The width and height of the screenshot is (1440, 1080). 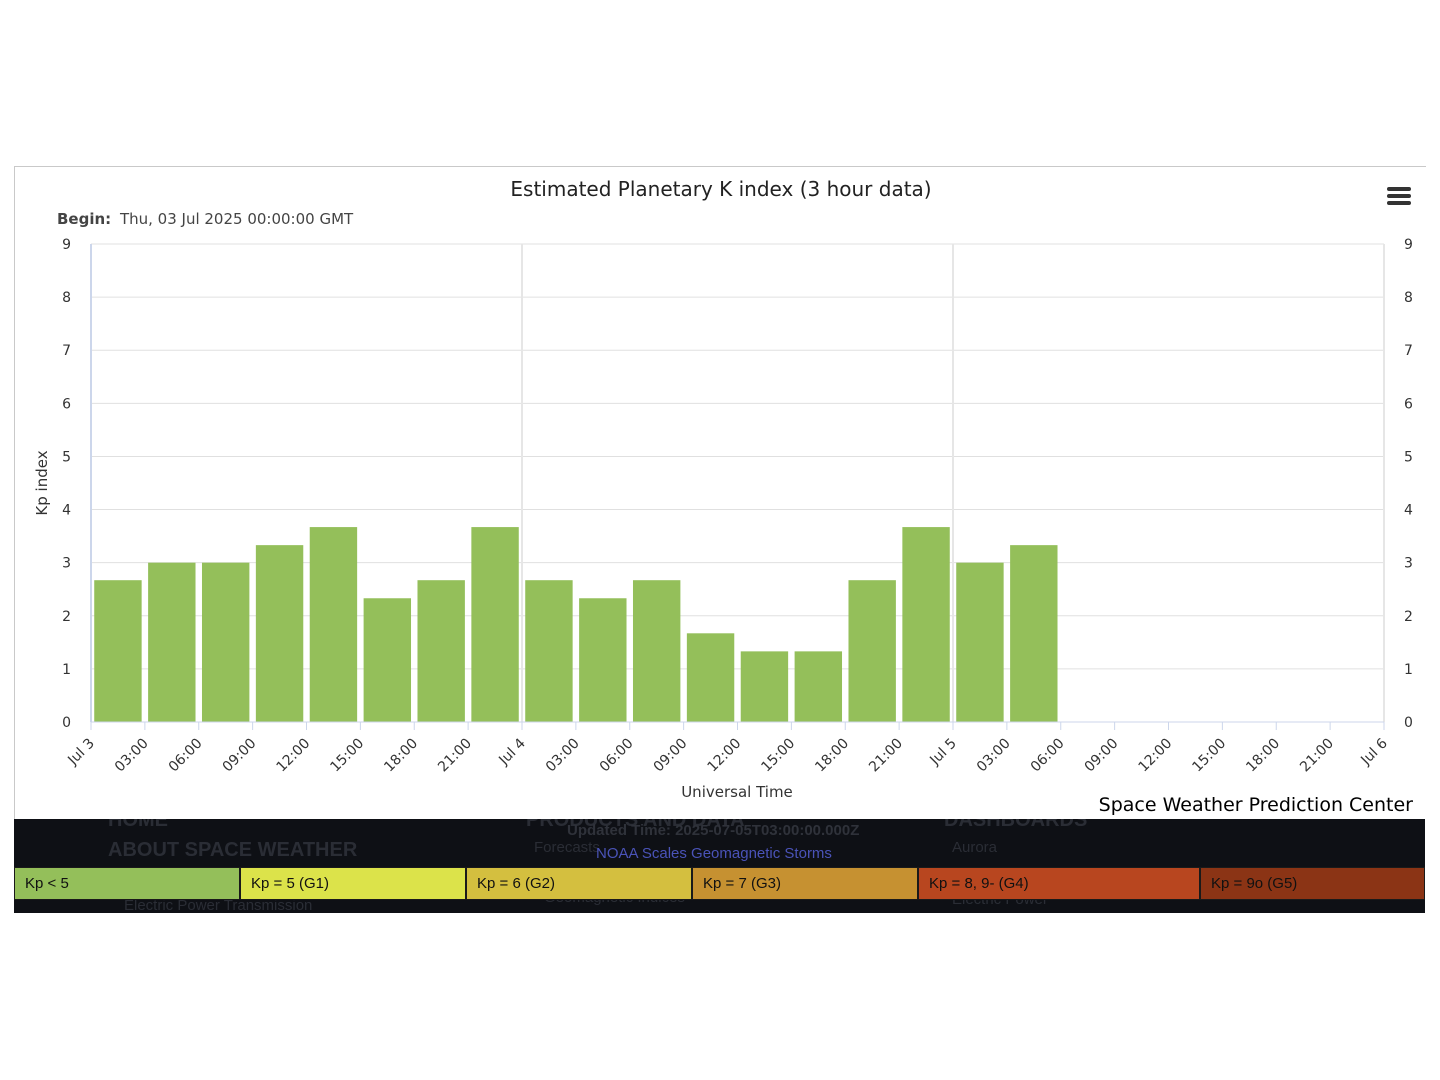 What do you see at coordinates (66, 351) in the screenshot?
I see `y-tick-label-left: 7` at bounding box center [66, 351].